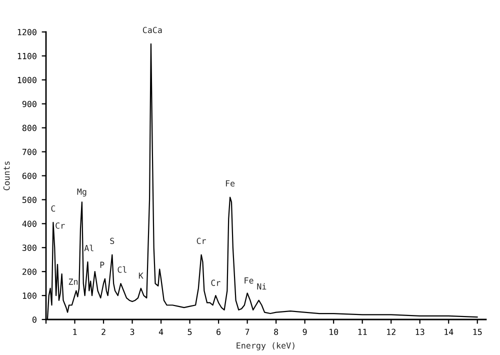 The image size is (500, 355). Describe the element at coordinates (218, 332) in the screenshot. I see `x-tick-label: 6` at that location.